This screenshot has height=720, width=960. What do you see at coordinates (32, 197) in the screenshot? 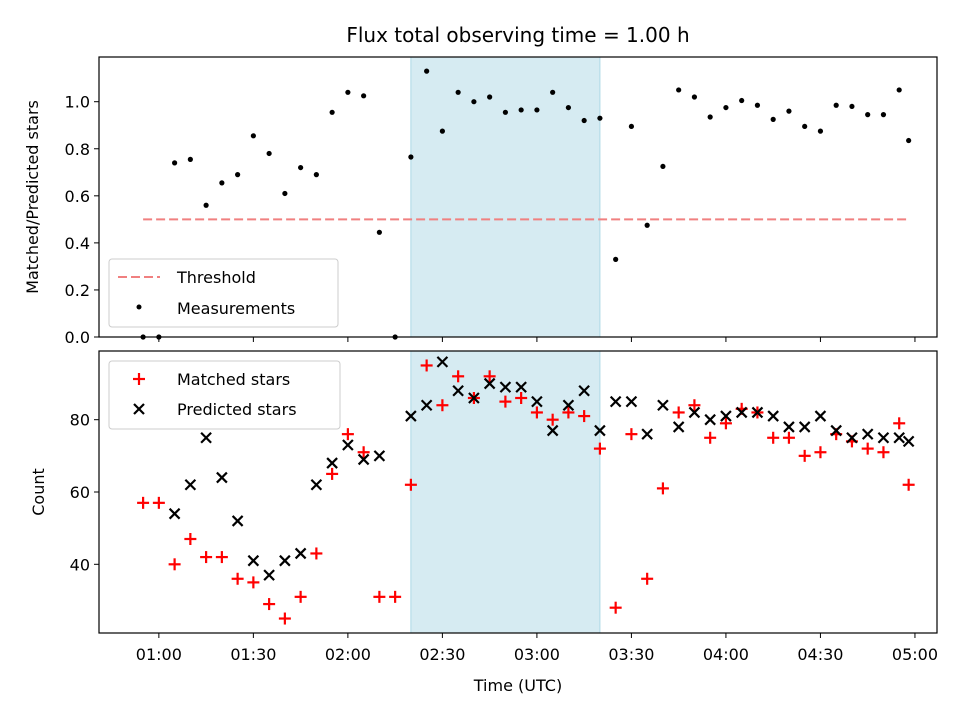
I see `ratio-y-axis-label: Matched/Predicted stars` at bounding box center [32, 197].